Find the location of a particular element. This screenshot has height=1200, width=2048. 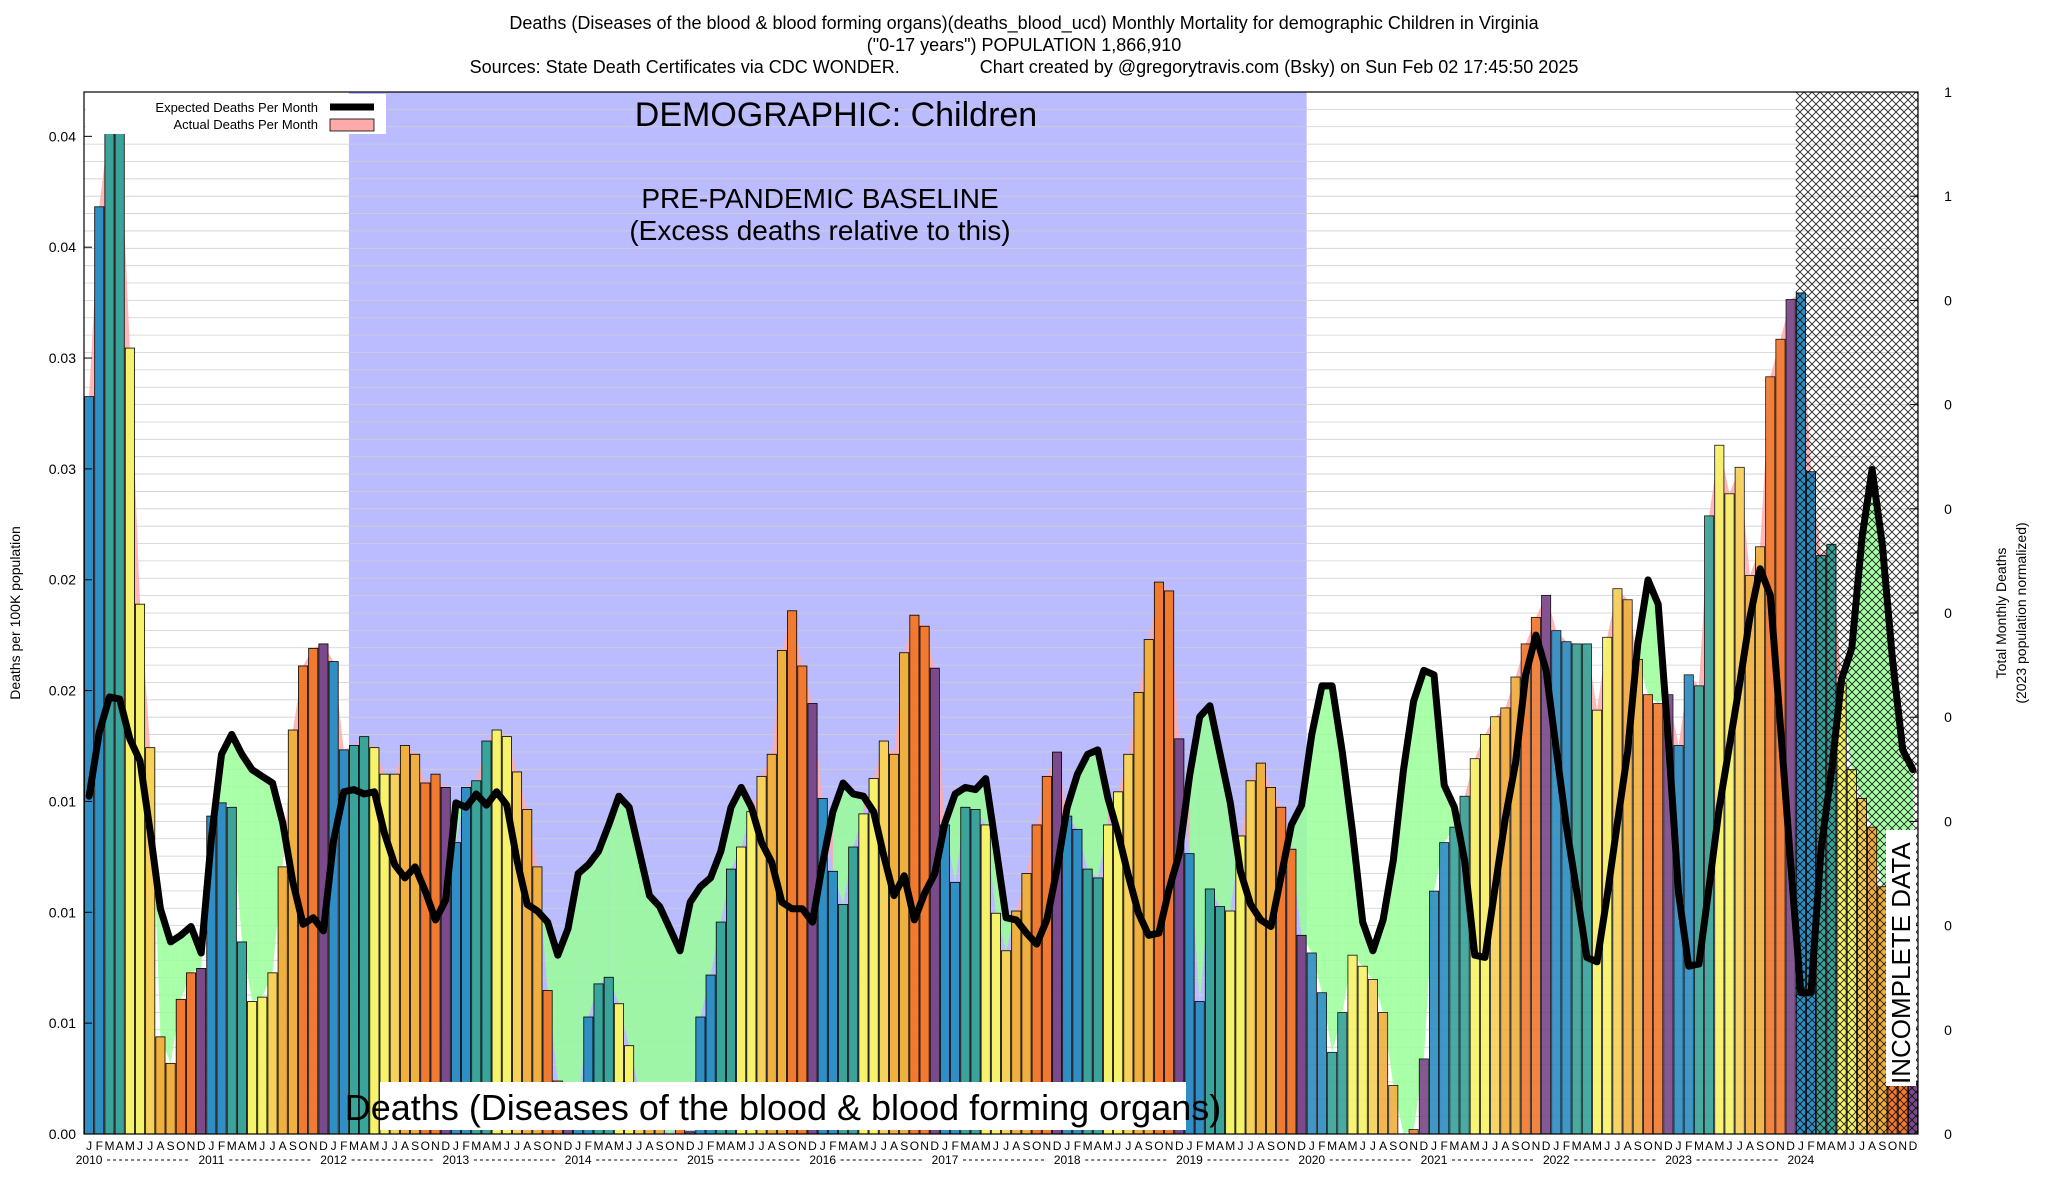

x-year-tick-label: 2013 is located at coordinates (456, 1160).